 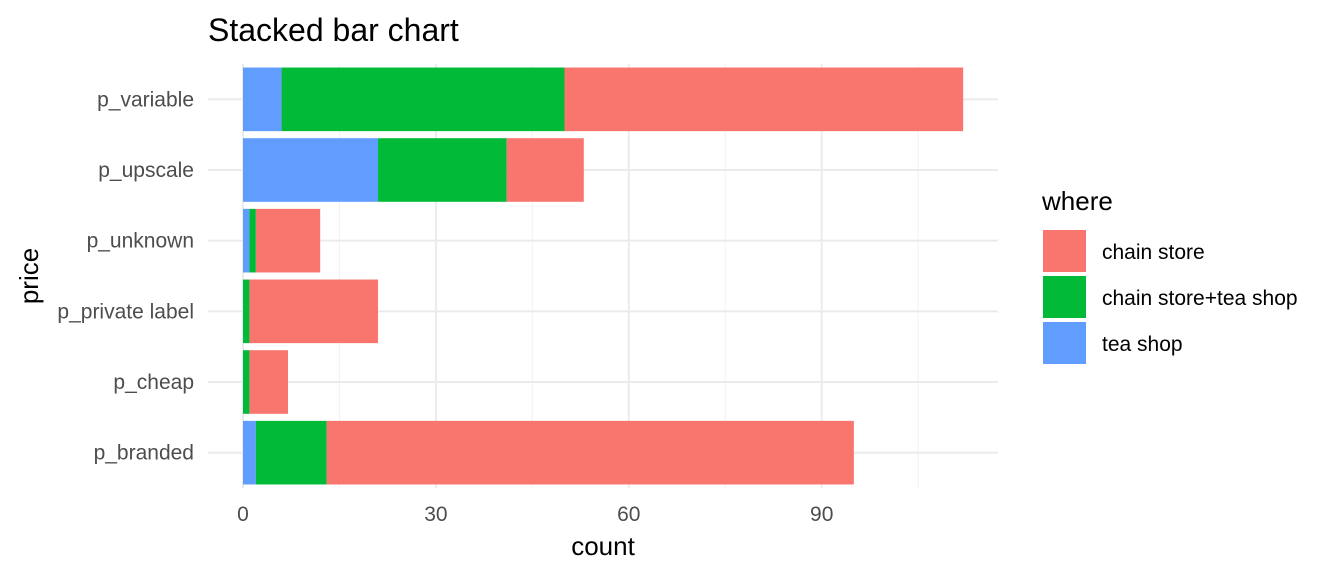 I want to click on chart-title: Stacked bar chart, so click(x=333, y=30).